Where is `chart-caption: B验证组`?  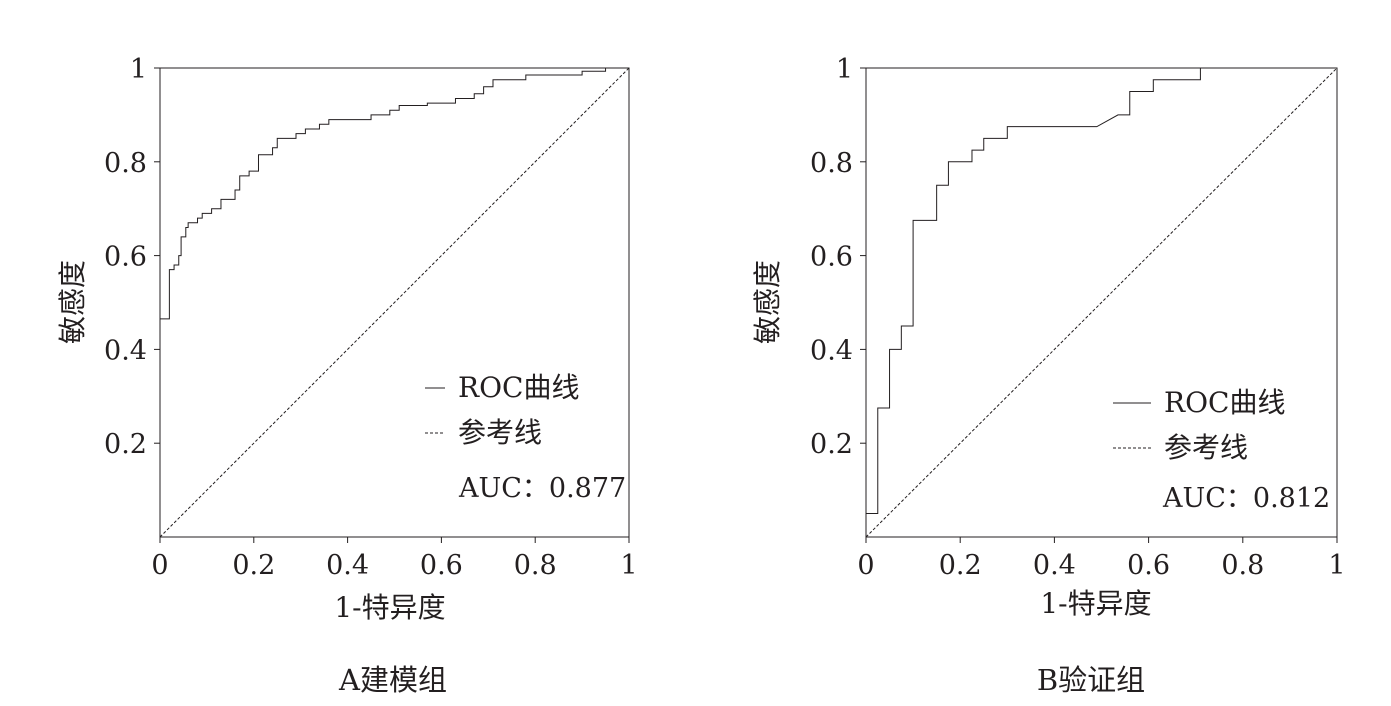 chart-caption: B验证组 is located at coordinates (1091, 680).